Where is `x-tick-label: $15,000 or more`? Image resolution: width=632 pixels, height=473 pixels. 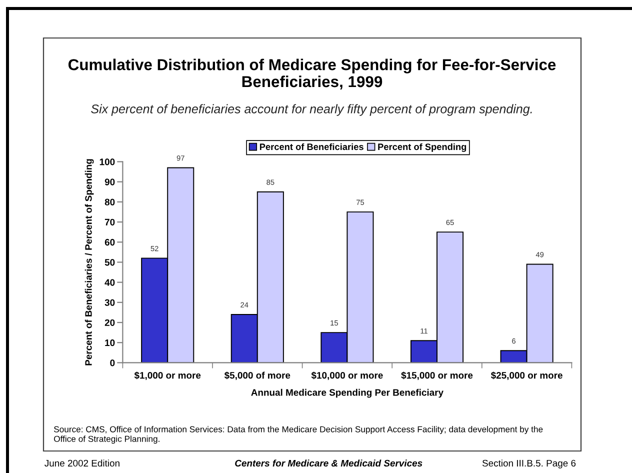
x-tick-label: $15,000 or more is located at coordinates (437, 376).